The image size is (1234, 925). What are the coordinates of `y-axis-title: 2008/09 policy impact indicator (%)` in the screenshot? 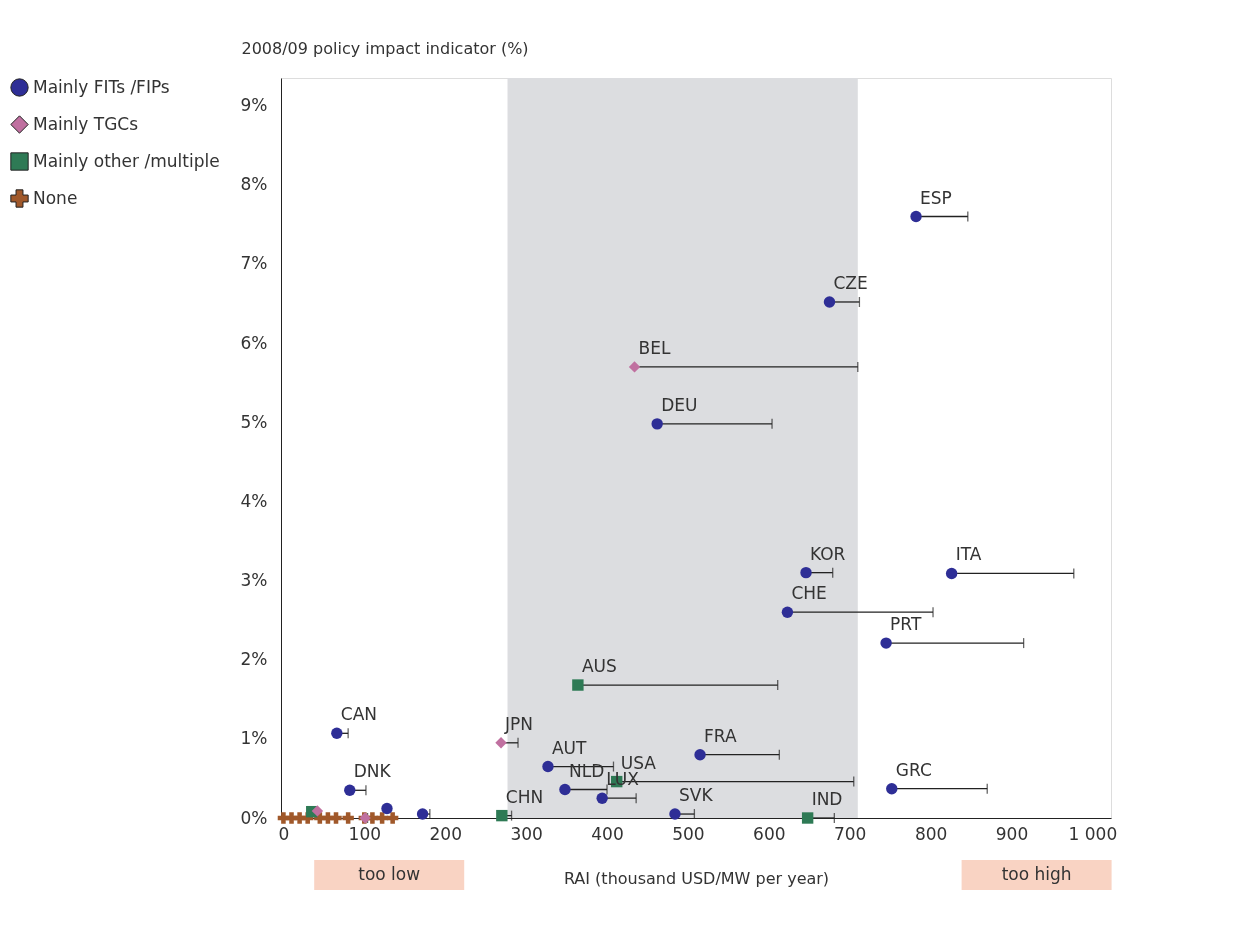 It's located at (385, 48).